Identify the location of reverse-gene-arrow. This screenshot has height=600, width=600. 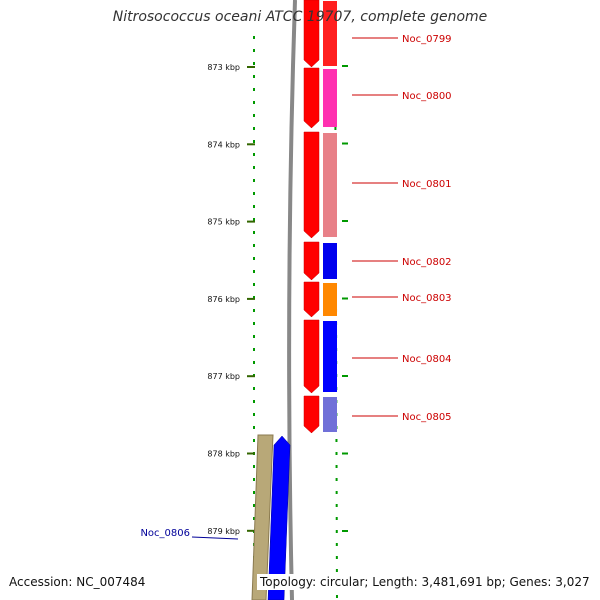
(279, 517).